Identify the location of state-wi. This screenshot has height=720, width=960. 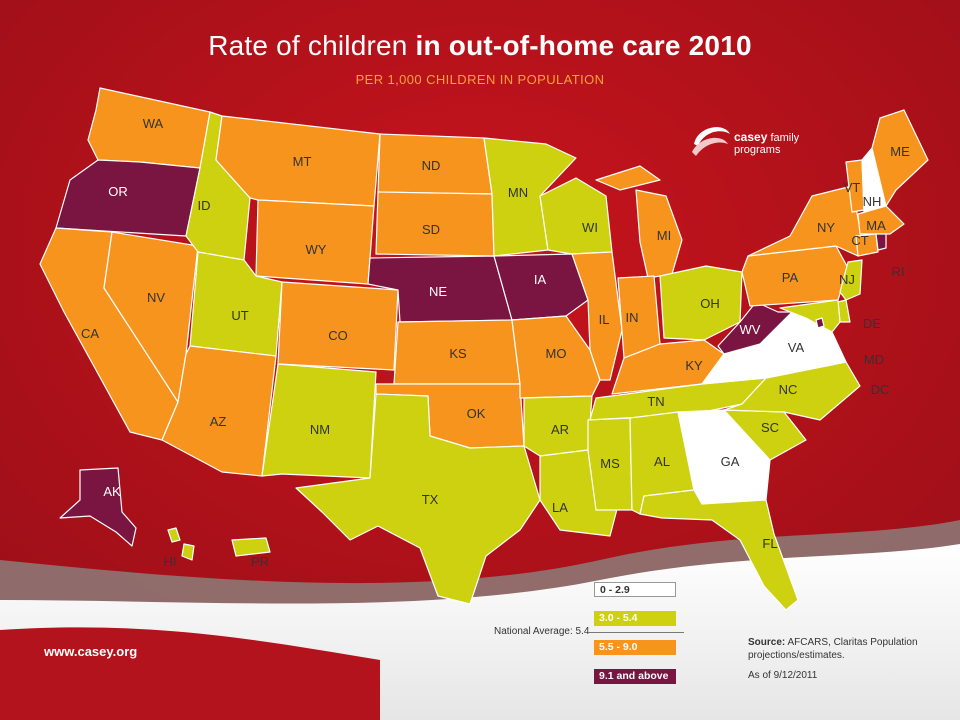
(576, 216).